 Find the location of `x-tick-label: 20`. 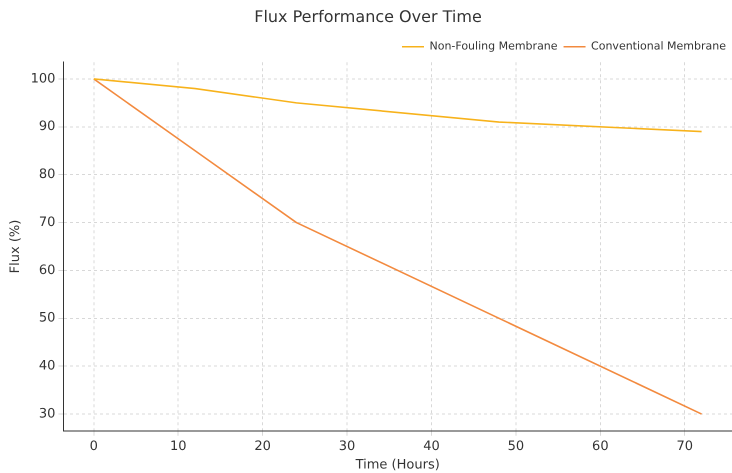

x-tick-label: 20 is located at coordinates (262, 446).